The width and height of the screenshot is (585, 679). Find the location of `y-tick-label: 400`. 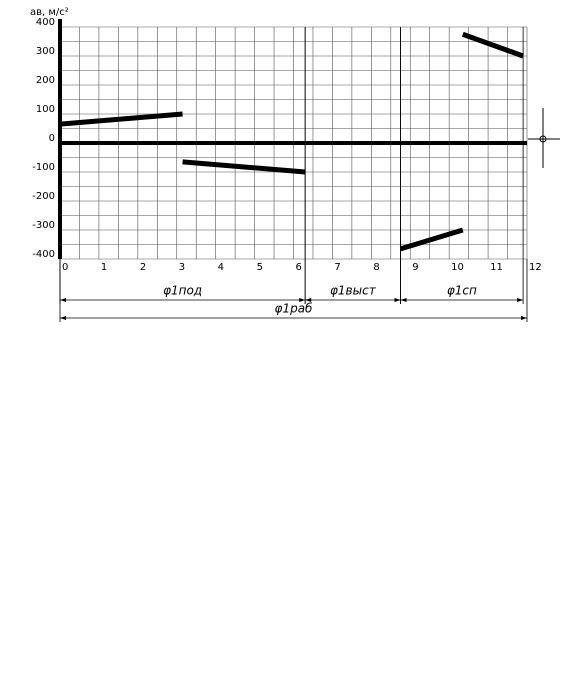

y-tick-label: 400 is located at coordinates (45, 22).